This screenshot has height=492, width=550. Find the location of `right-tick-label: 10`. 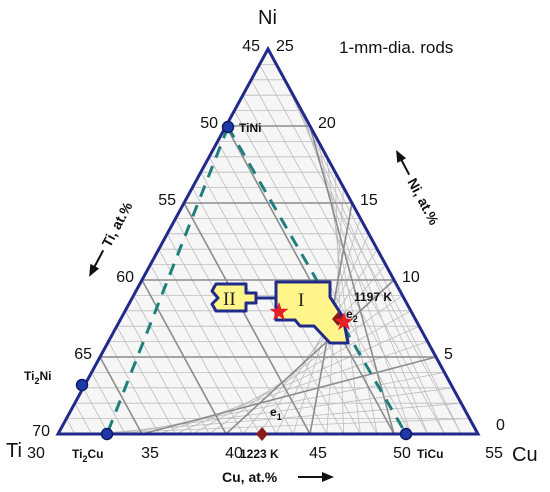

right-tick-label: 10 is located at coordinates (411, 277).